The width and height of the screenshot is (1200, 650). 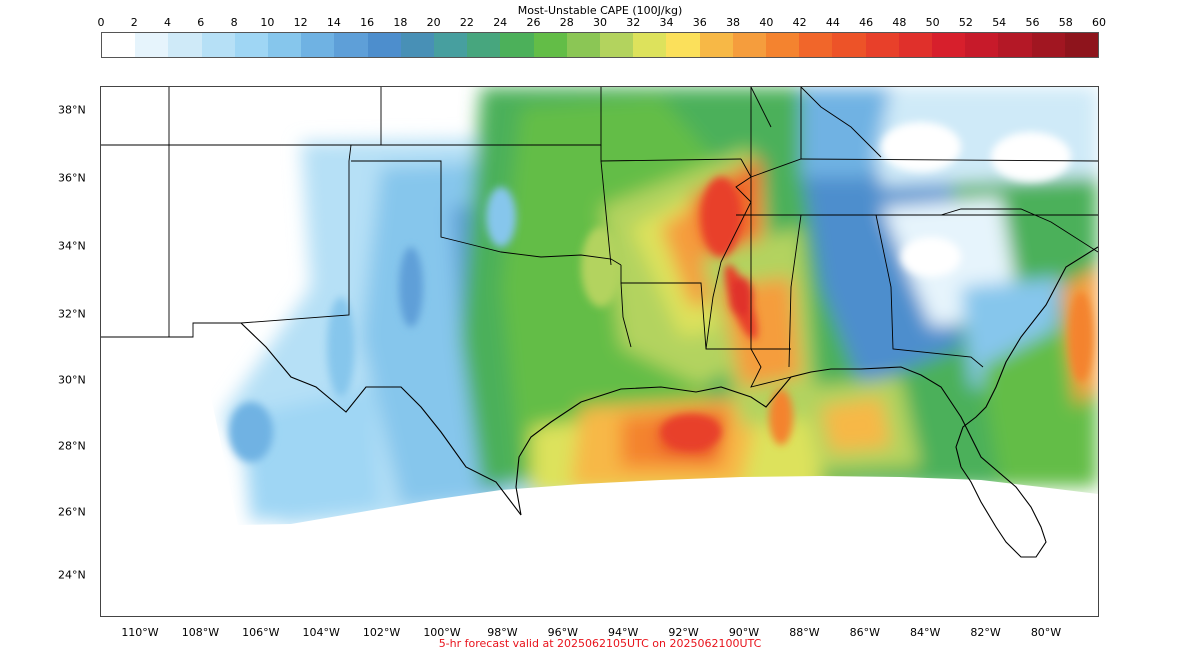 I want to click on longitude-label: 90°W, so click(x=744, y=632).